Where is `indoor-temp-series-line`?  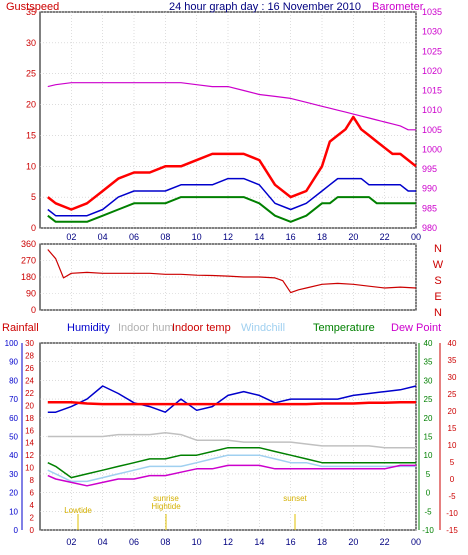 indoor-temp-series-line is located at coordinates (231, 403).